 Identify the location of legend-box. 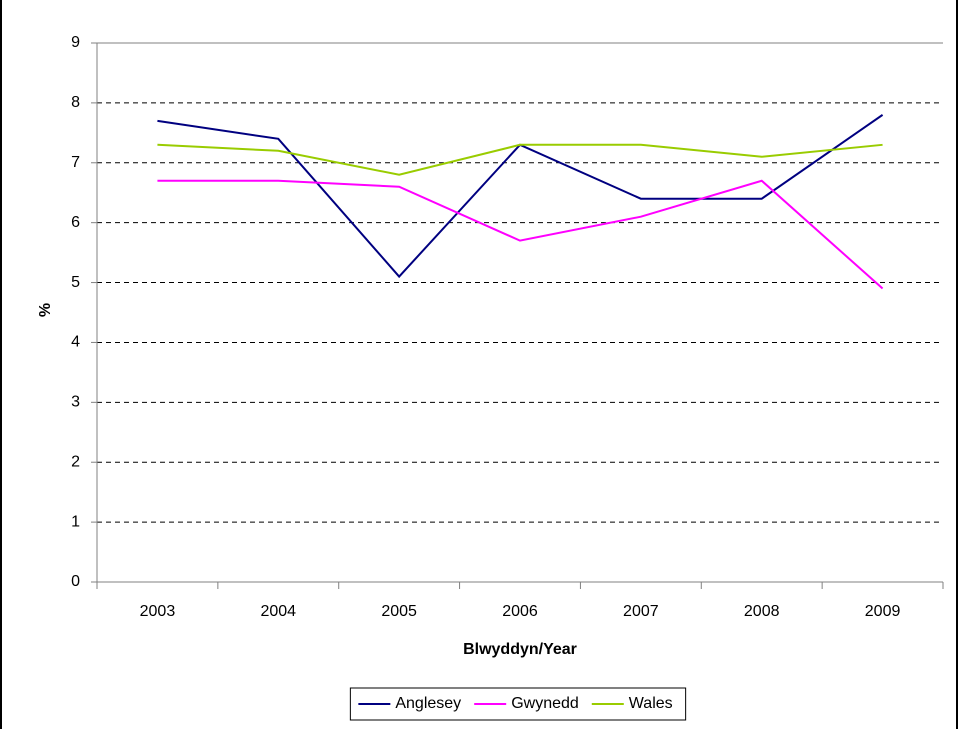
(518, 704).